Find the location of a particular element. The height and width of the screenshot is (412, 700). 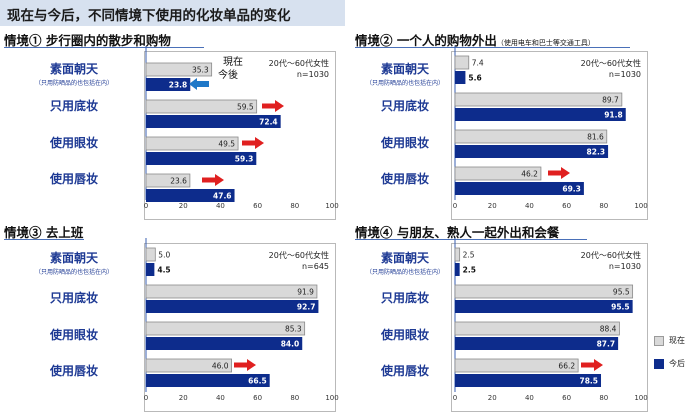

page-title: 现在与今后，不同情境下使用的化妆单品的变化 is located at coordinates (149, 16).